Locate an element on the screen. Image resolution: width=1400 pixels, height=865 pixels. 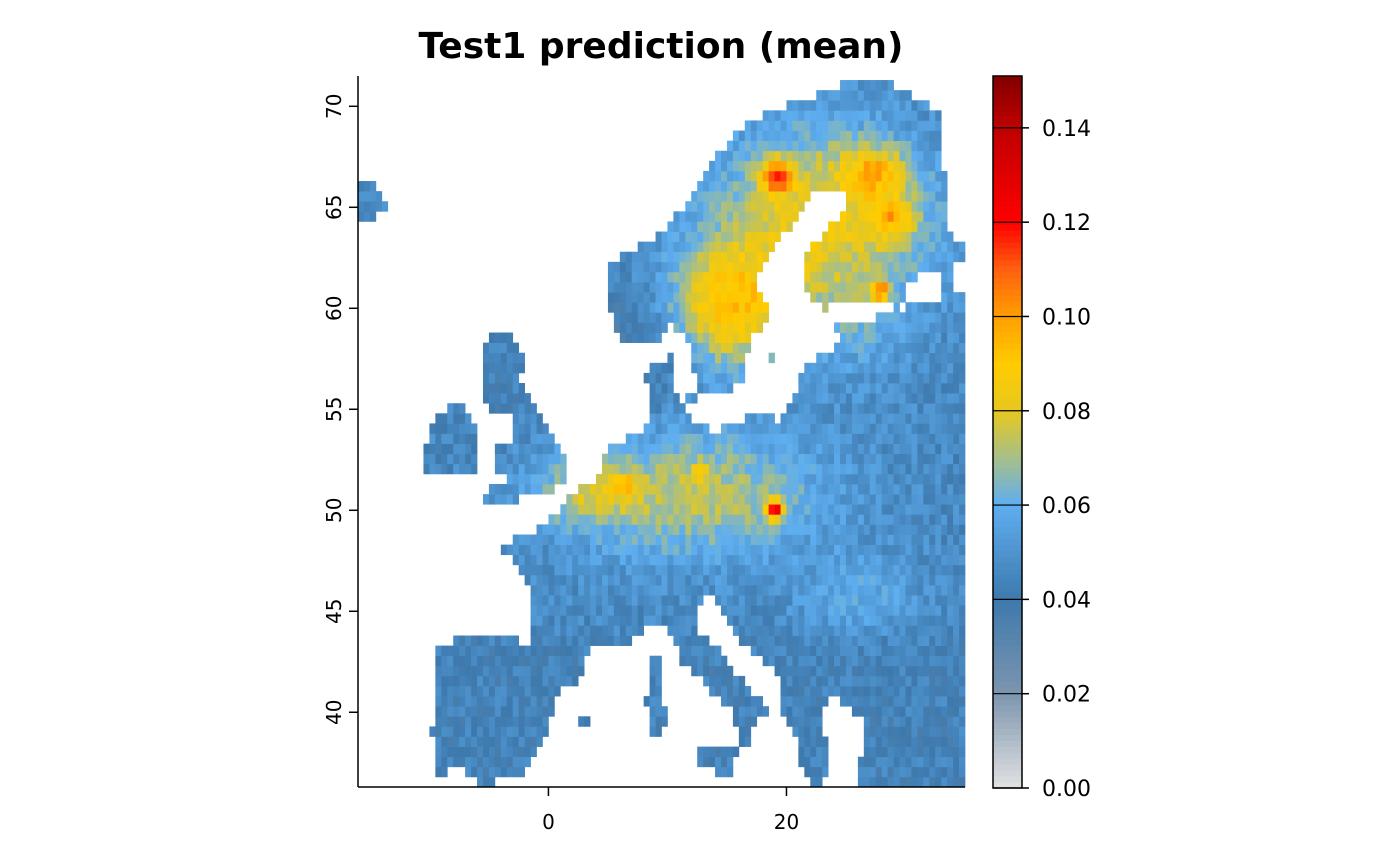
x-tick-label: 0 is located at coordinates (548, 822).